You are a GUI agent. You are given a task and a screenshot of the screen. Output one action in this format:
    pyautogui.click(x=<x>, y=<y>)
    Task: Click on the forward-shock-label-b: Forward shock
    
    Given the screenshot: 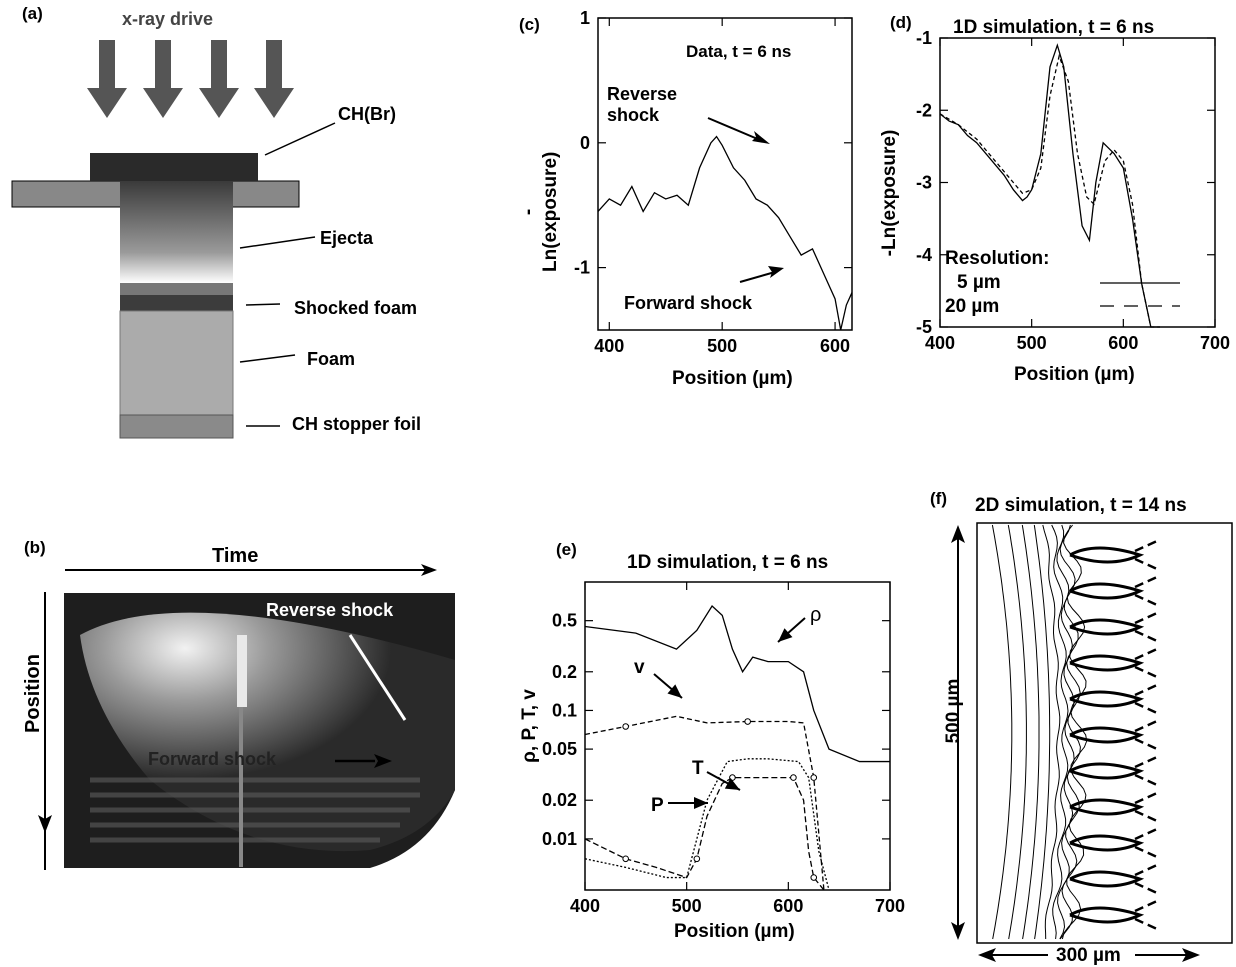 What is the action you would take?
    pyautogui.click(x=212, y=759)
    